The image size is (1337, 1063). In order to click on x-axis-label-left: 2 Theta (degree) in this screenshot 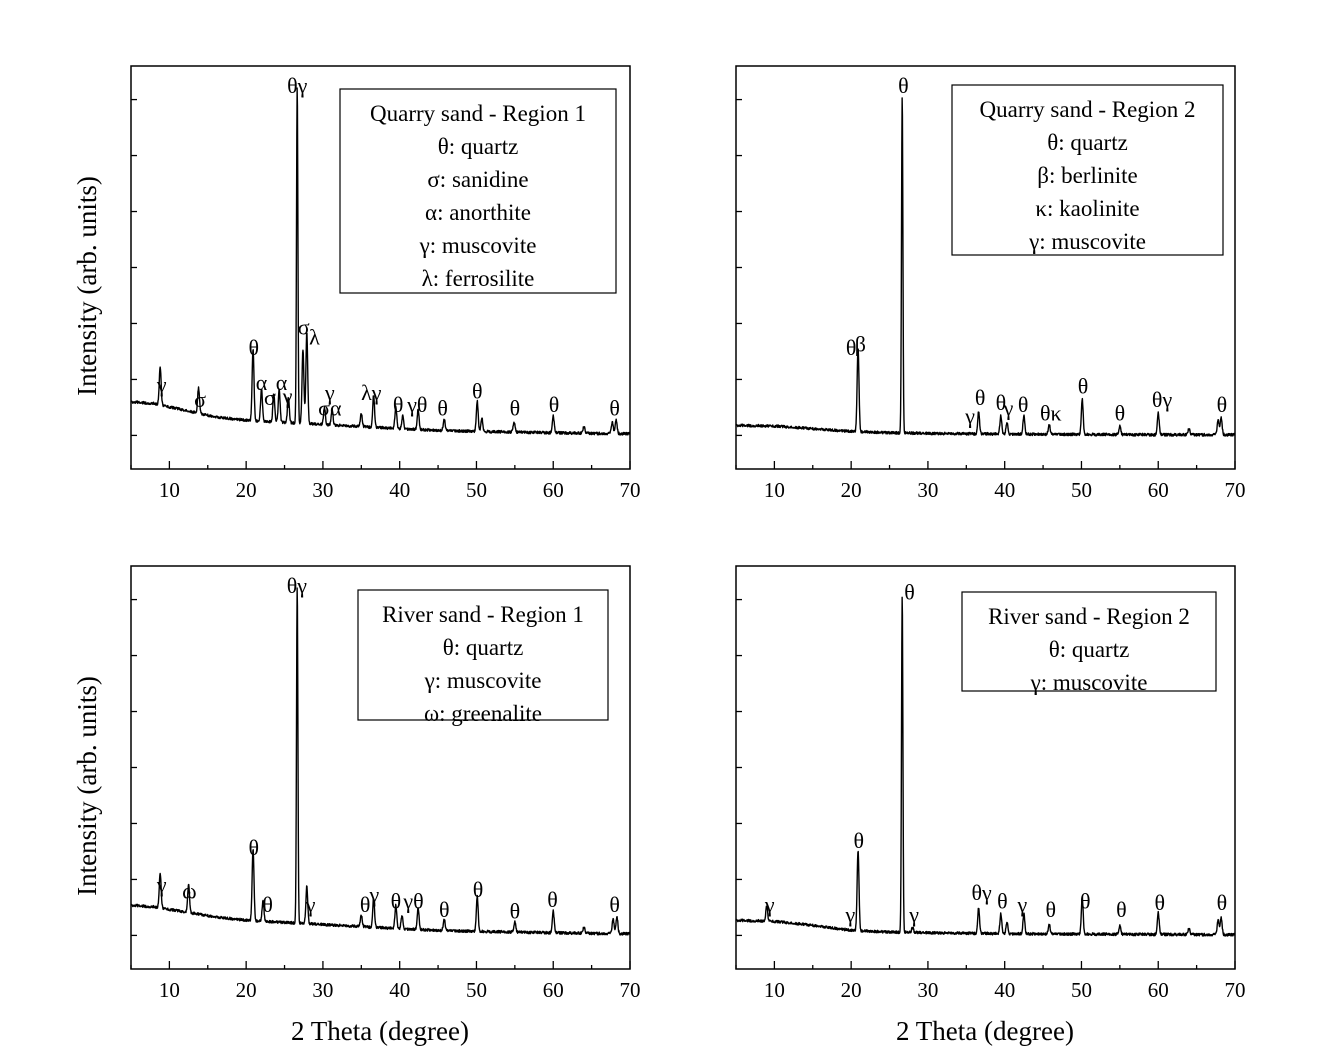, I will do `click(380, 1031)`.